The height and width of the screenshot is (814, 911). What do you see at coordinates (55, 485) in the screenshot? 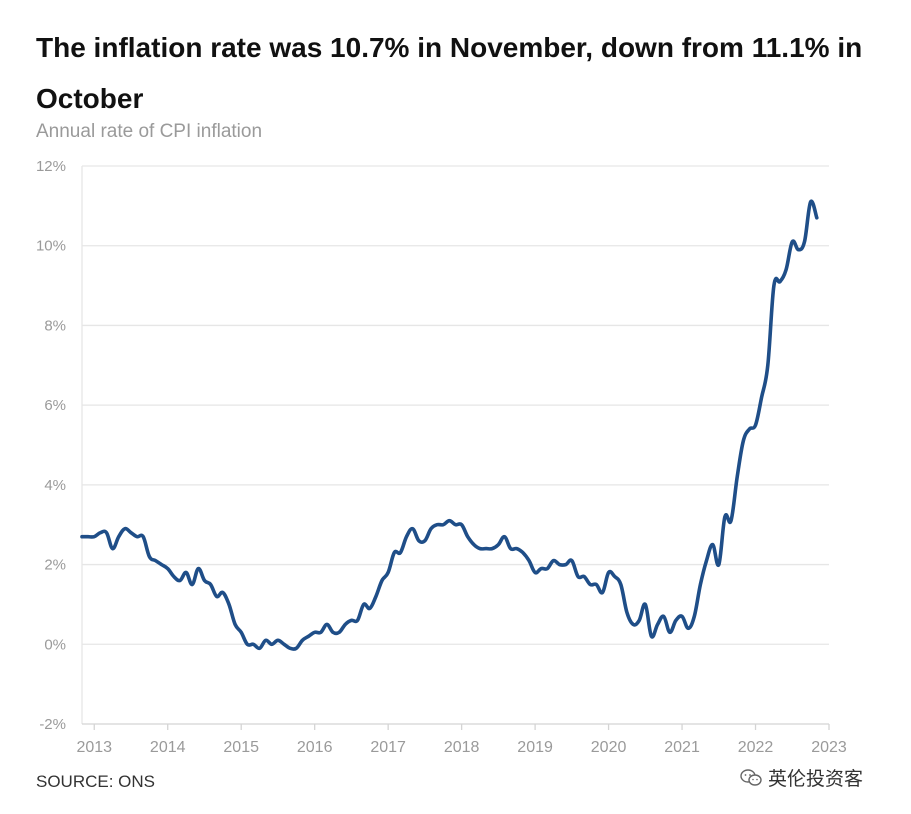
I see `y-tick-label: 4%` at bounding box center [55, 485].